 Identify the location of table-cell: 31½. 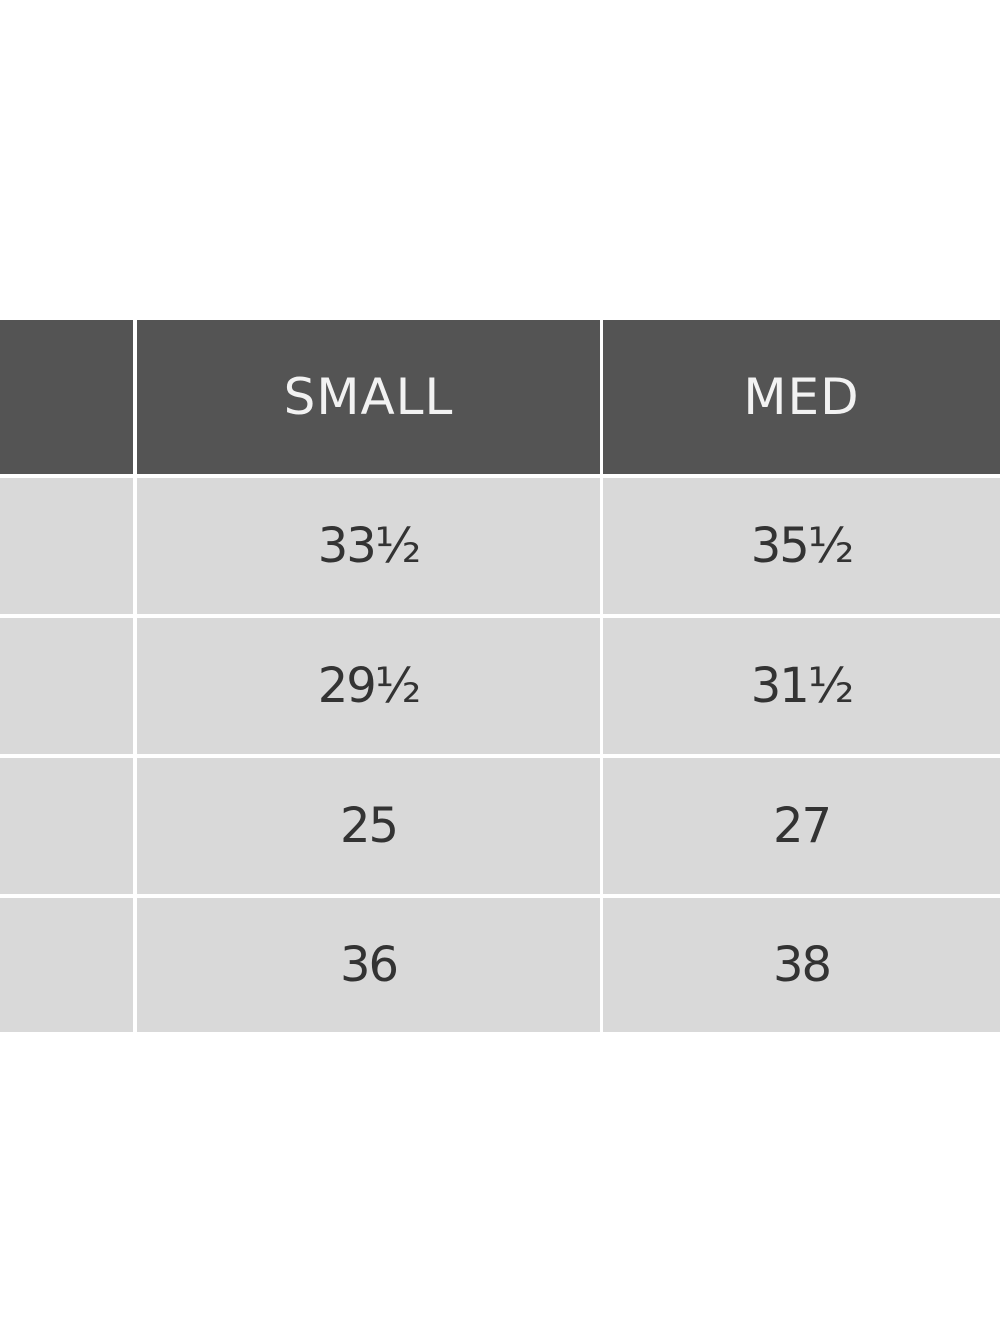
(801, 686).